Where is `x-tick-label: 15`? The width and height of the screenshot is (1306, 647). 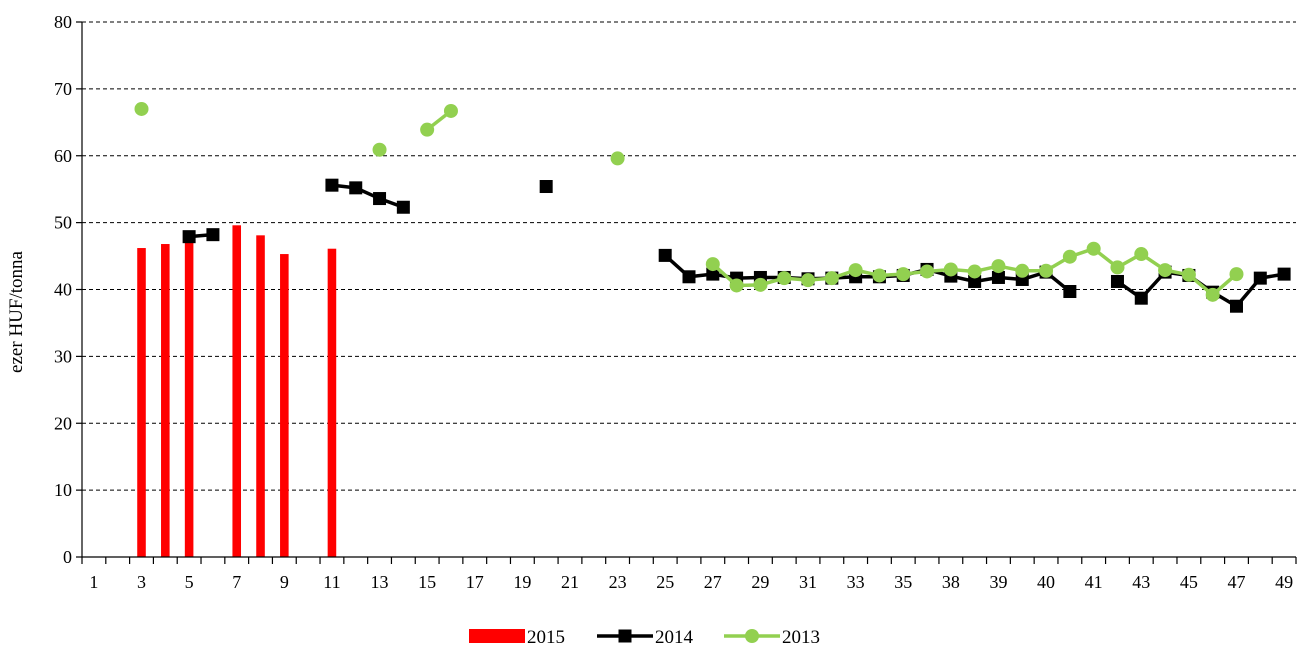
x-tick-label: 15 is located at coordinates (427, 582).